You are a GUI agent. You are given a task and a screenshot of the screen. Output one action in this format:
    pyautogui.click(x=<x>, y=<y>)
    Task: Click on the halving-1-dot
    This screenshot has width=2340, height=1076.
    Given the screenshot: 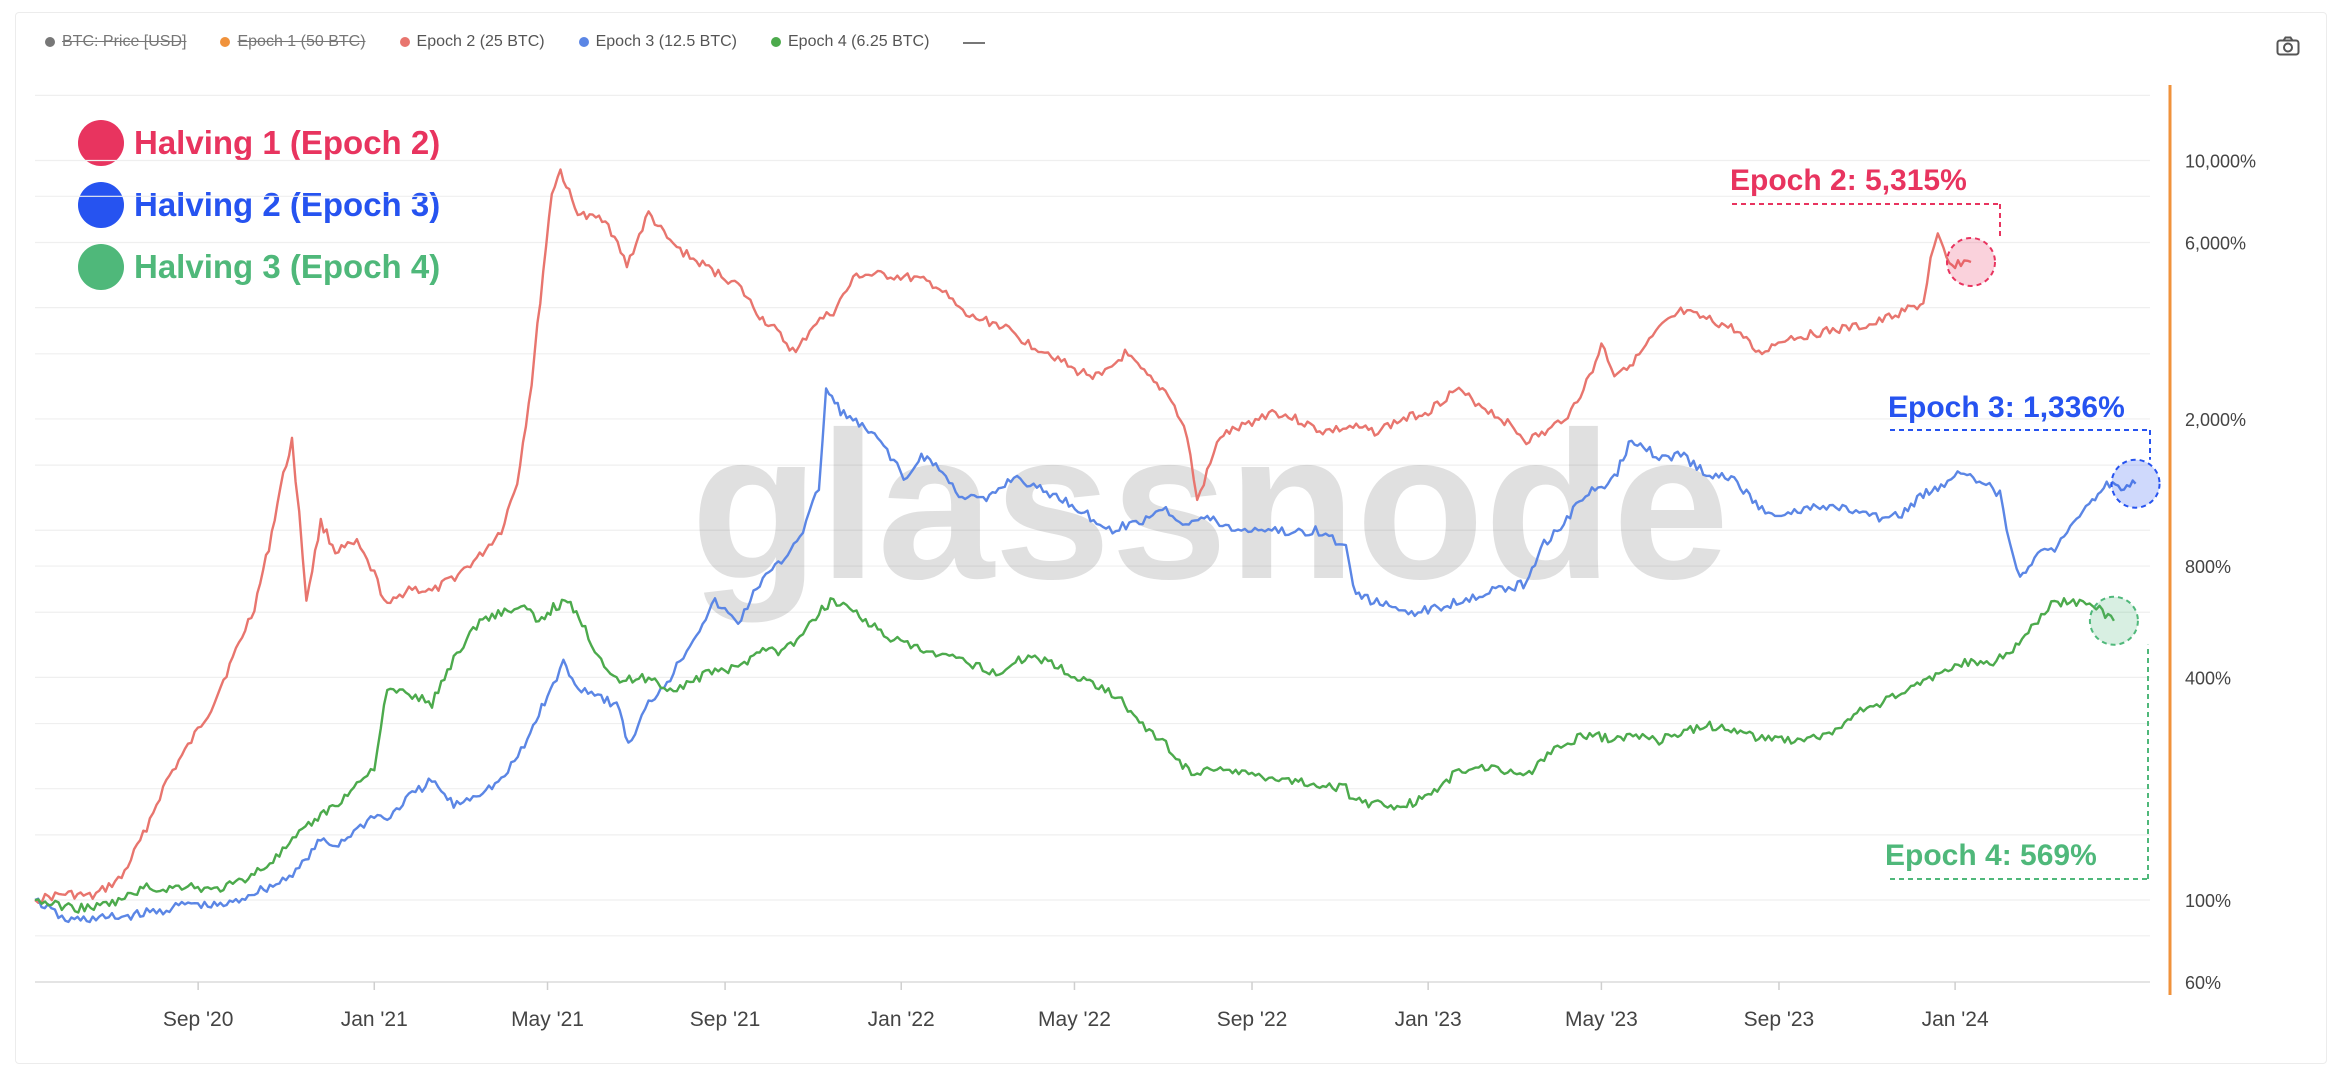 What is the action you would take?
    pyautogui.click(x=101, y=143)
    